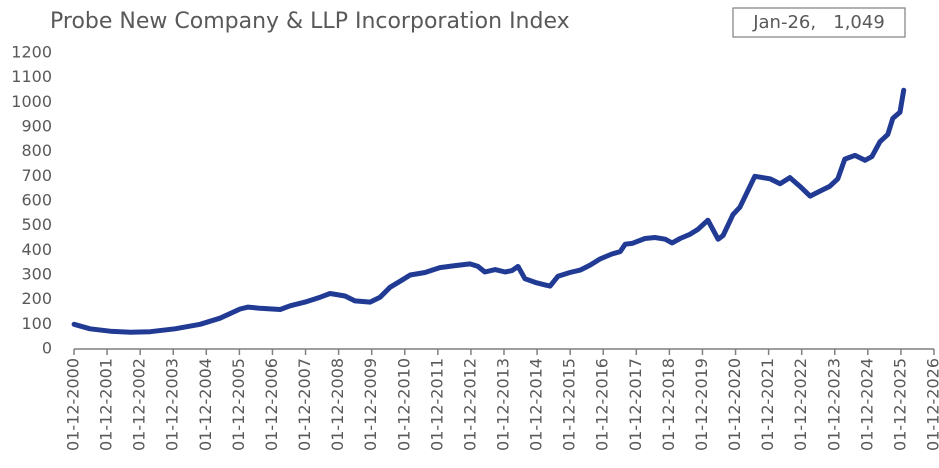 The image size is (939, 468). I want to click on y-tick-label: 600, so click(36, 200).